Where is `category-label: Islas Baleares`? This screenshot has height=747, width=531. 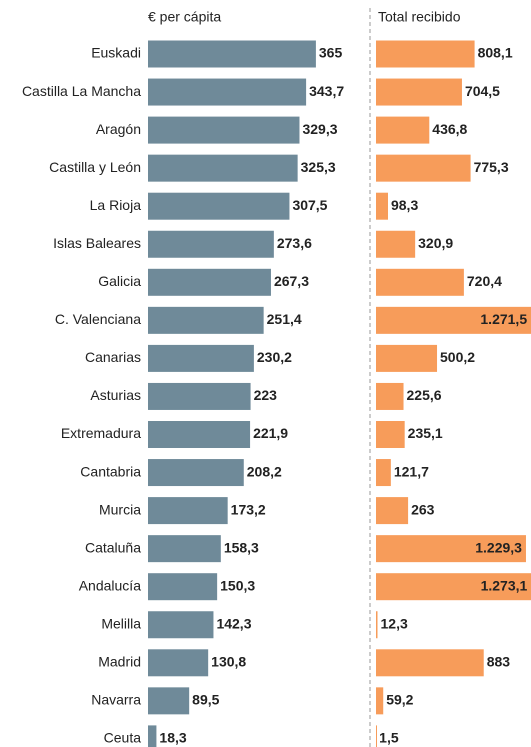 category-label: Islas Baleares is located at coordinates (97, 243).